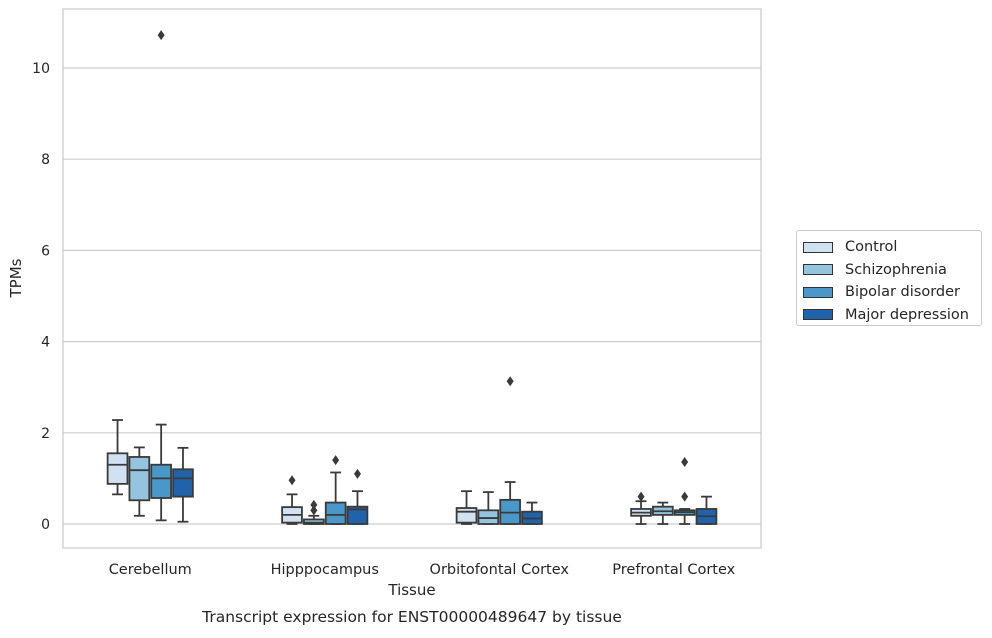 Image resolution: width=992 pixels, height=638 pixels. Describe the element at coordinates (818, 247) in the screenshot. I see `legend-swatch-control` at that location.